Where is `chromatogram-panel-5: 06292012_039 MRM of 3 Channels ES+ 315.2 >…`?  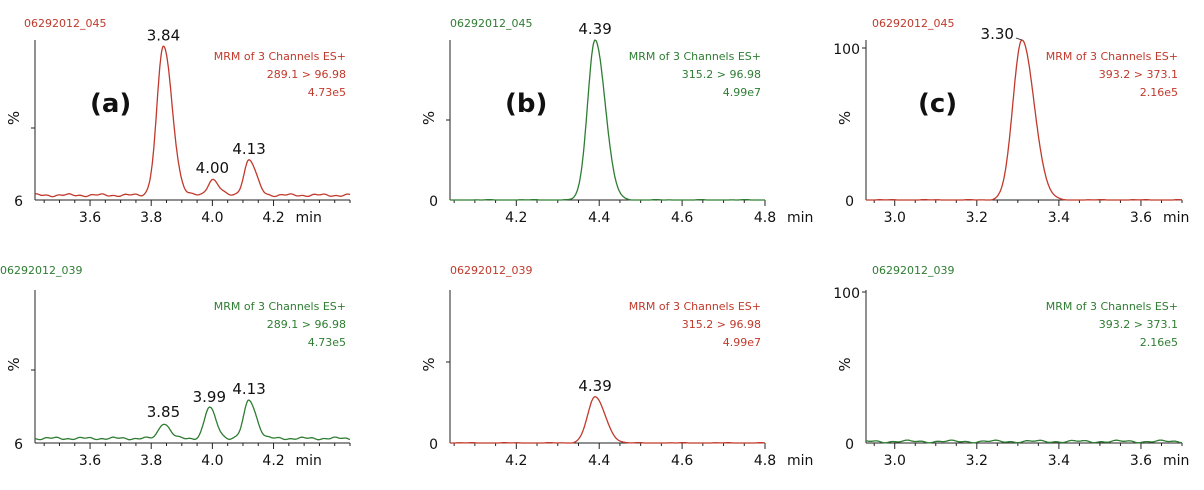 chromatogram-panel-5: 06292012_039 MRM of 3 Channels ES+ 315.2 >… is located at coordinates (616, 366).